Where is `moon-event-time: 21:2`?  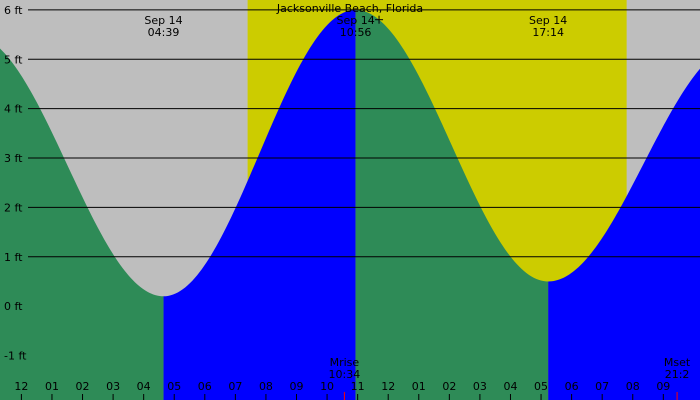 moon-event-time: 21:2 is located at coordinates (677, 374).